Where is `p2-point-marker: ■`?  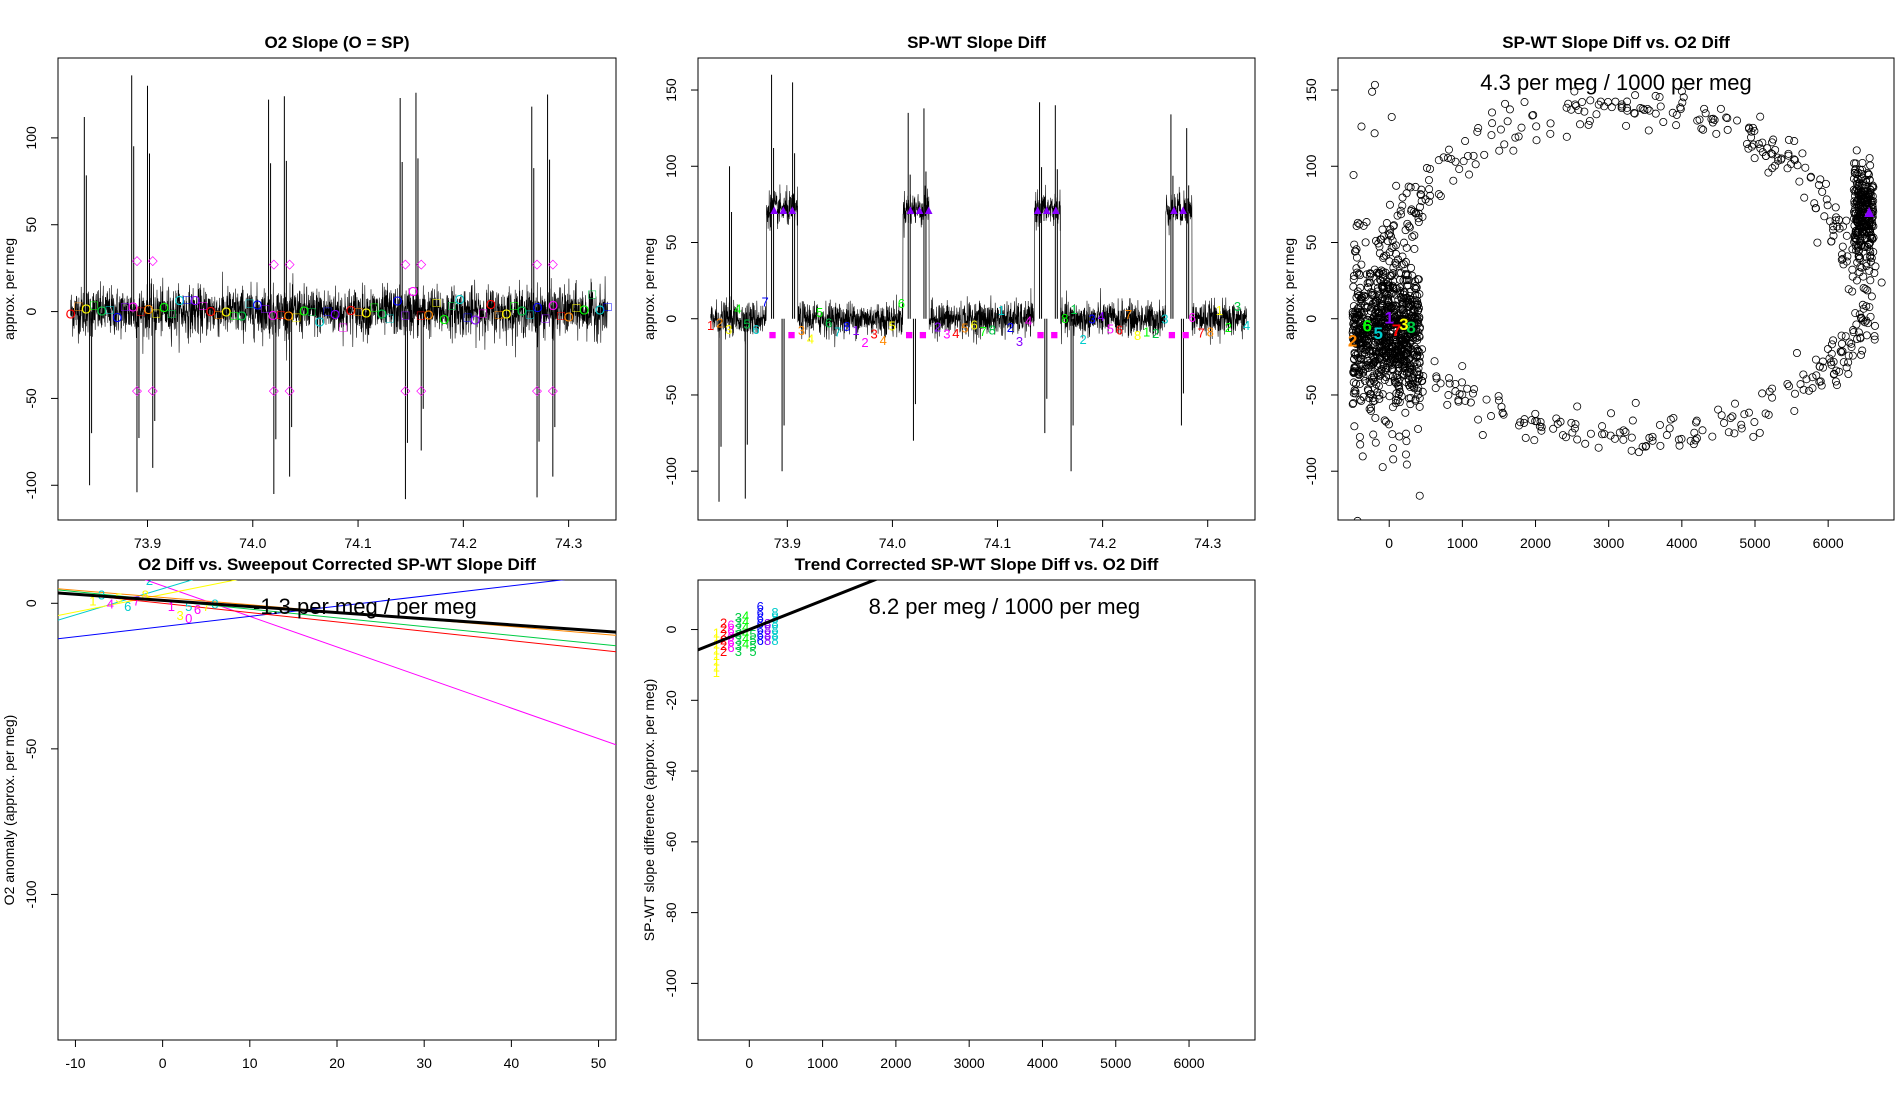 p2-point-marker: ■ is located at coordinates (1054, 334).